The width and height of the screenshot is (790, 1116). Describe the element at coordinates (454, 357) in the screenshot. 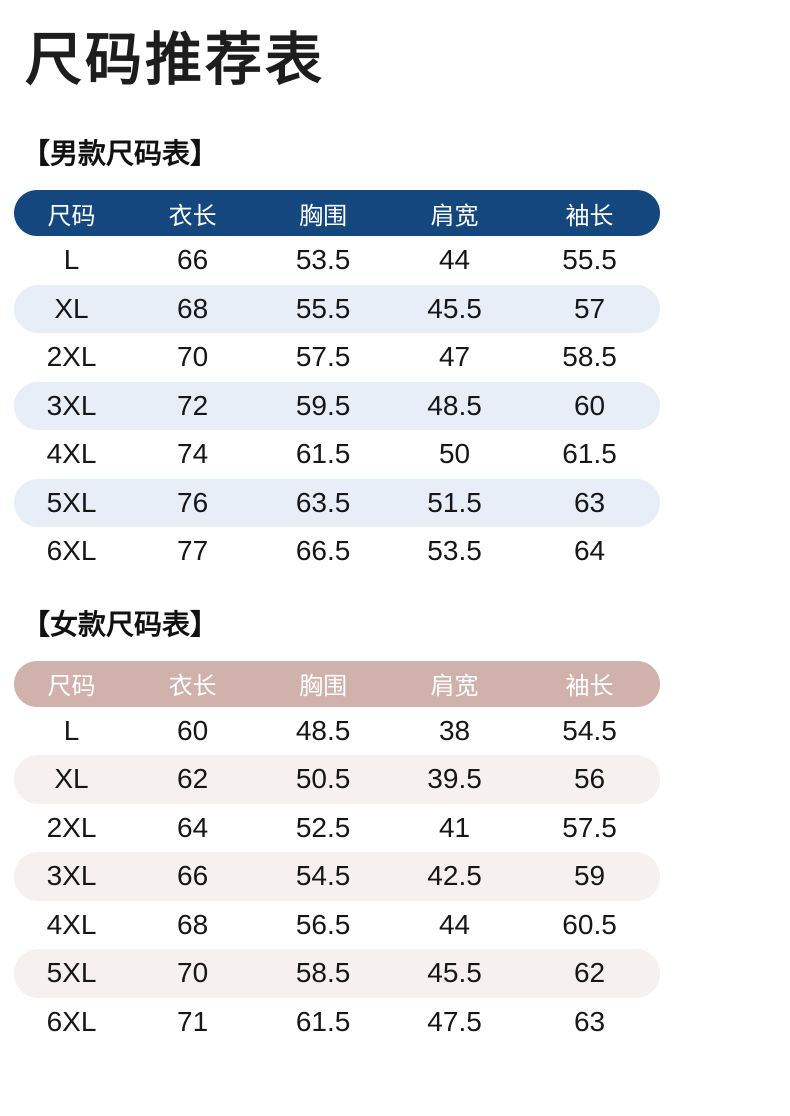

I see `measurement-value-cell: 47` at that location.